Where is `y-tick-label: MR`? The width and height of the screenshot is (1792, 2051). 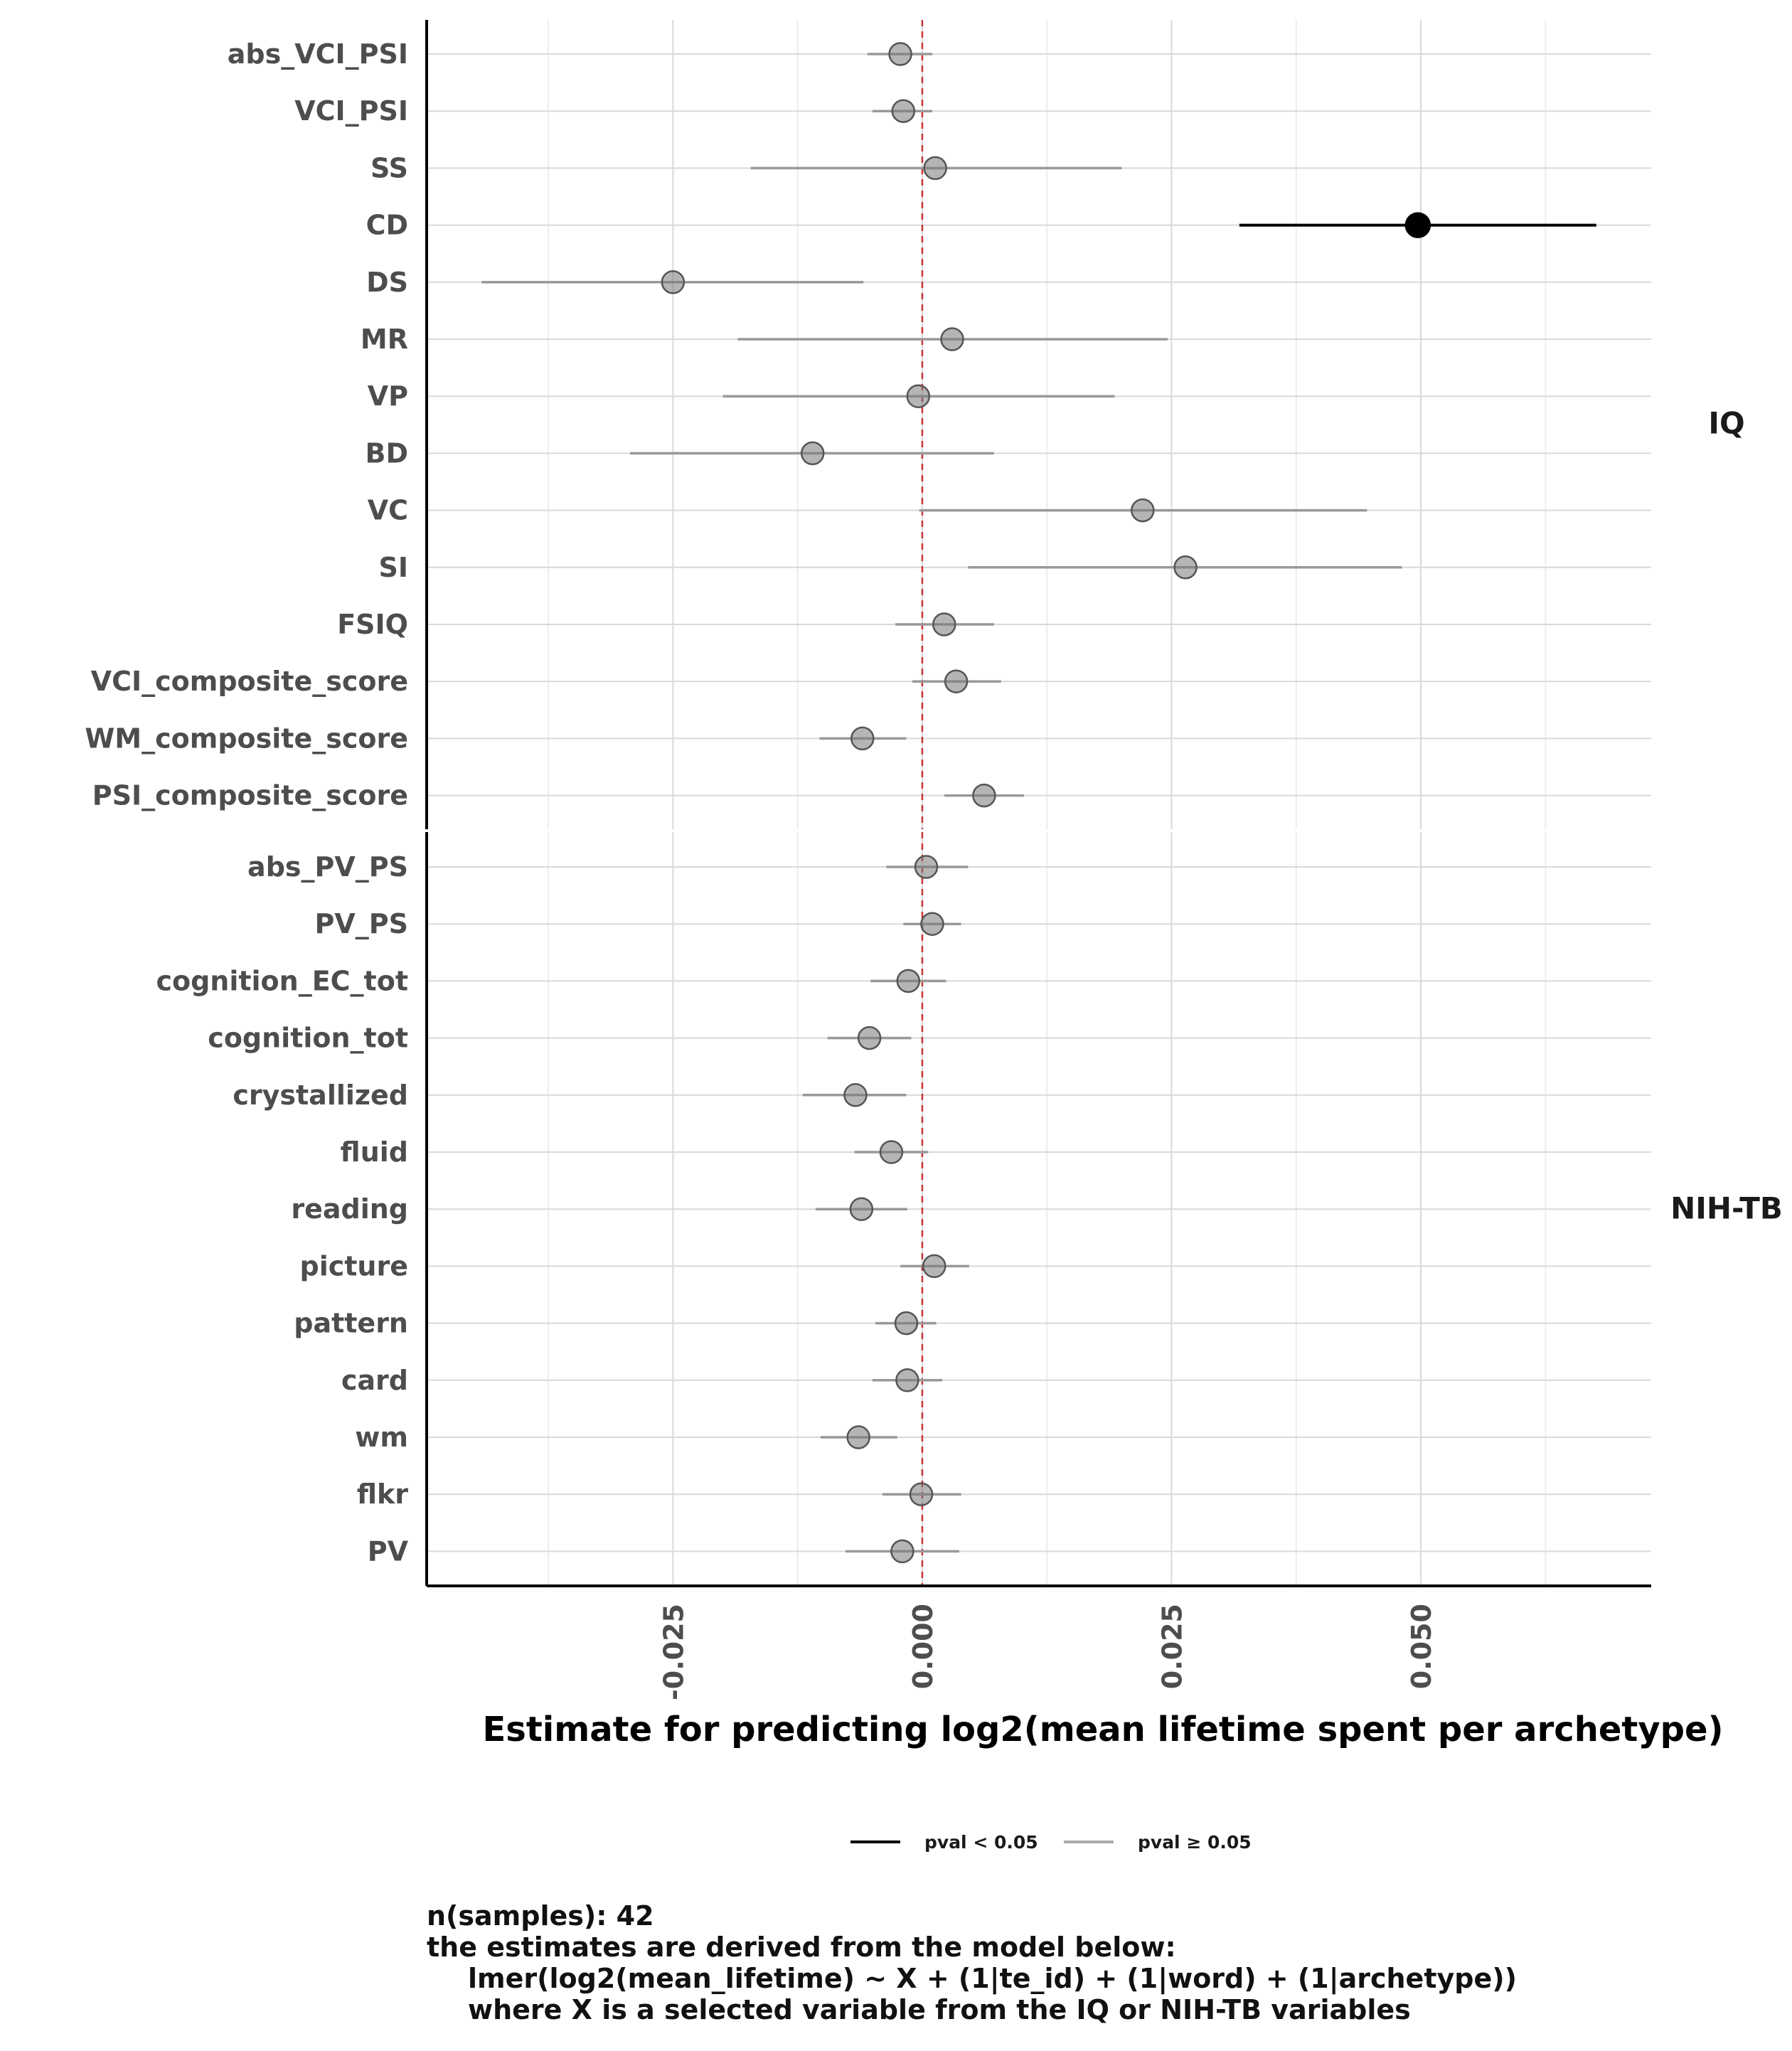 y-tick-label: MR is located at coordinates (384, 340).